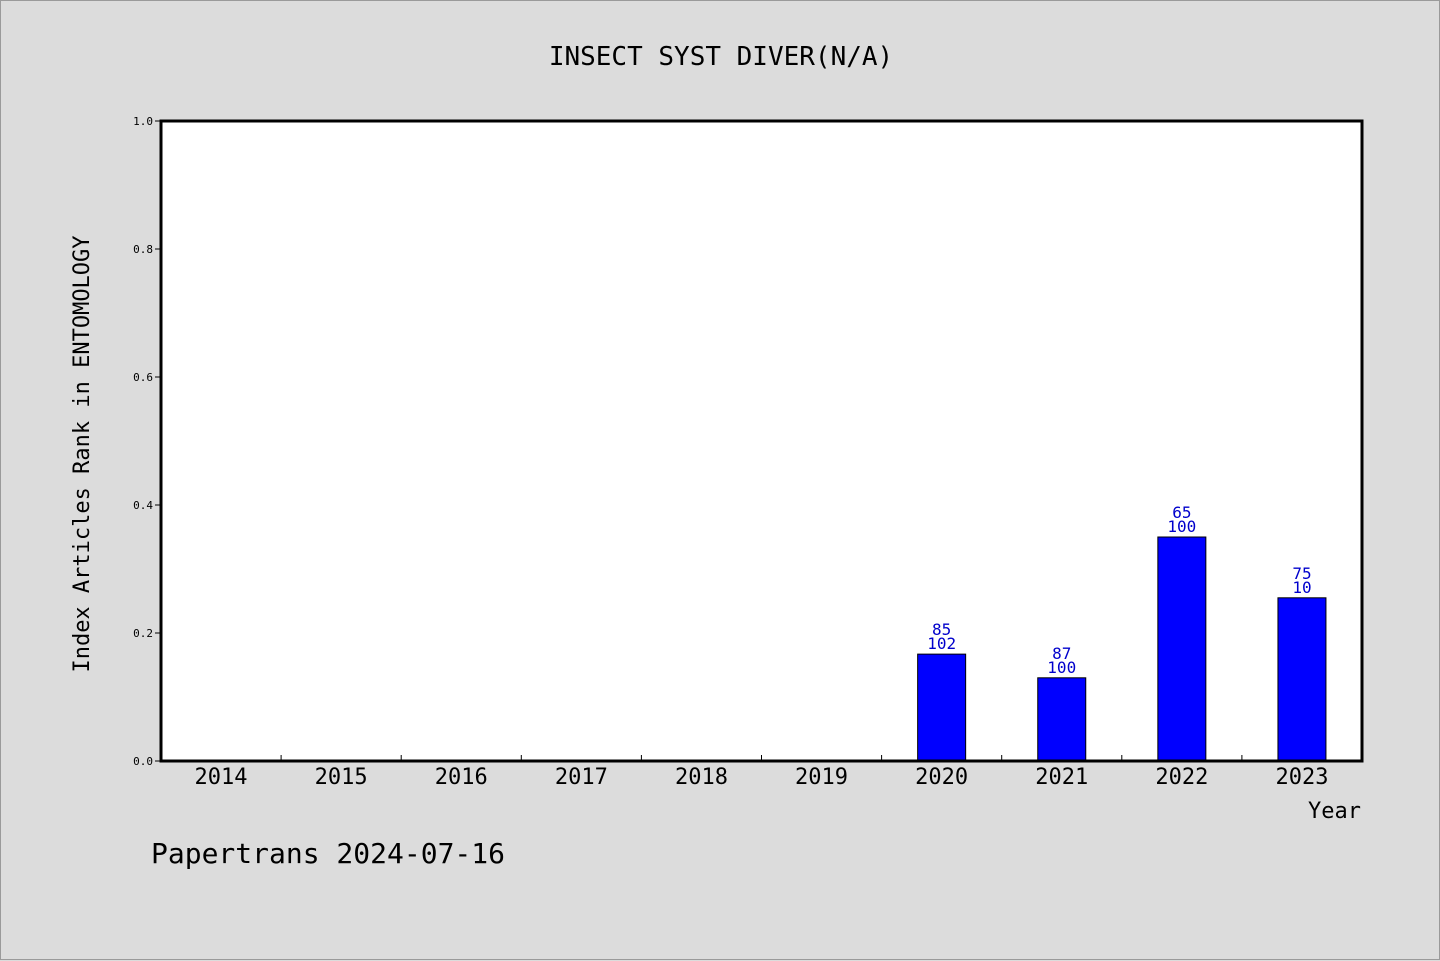 The image size is (1440, 961). What do you see at coordinates (941, 629) in the screenshot?
I see `bar-rank-label: 85` at bounding box center [941, 629].